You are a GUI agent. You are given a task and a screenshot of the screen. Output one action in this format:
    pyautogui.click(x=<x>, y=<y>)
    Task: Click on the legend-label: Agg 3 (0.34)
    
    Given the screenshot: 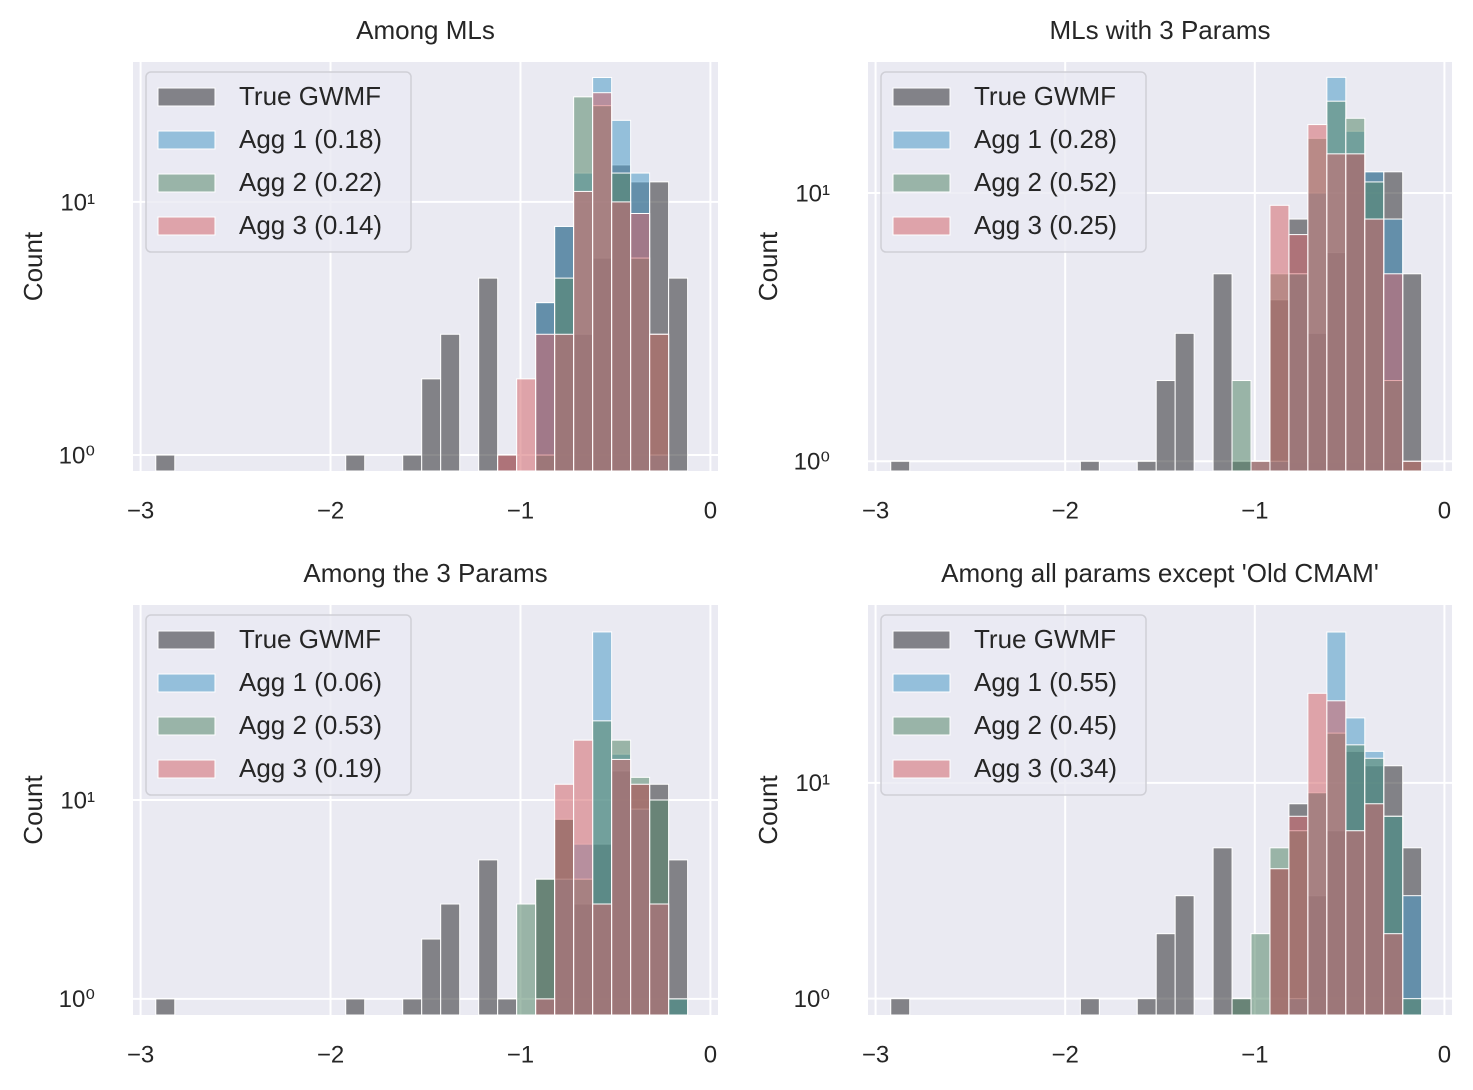 What is the action you would take?
    pyautogui.click(x=1045, y=768)
    